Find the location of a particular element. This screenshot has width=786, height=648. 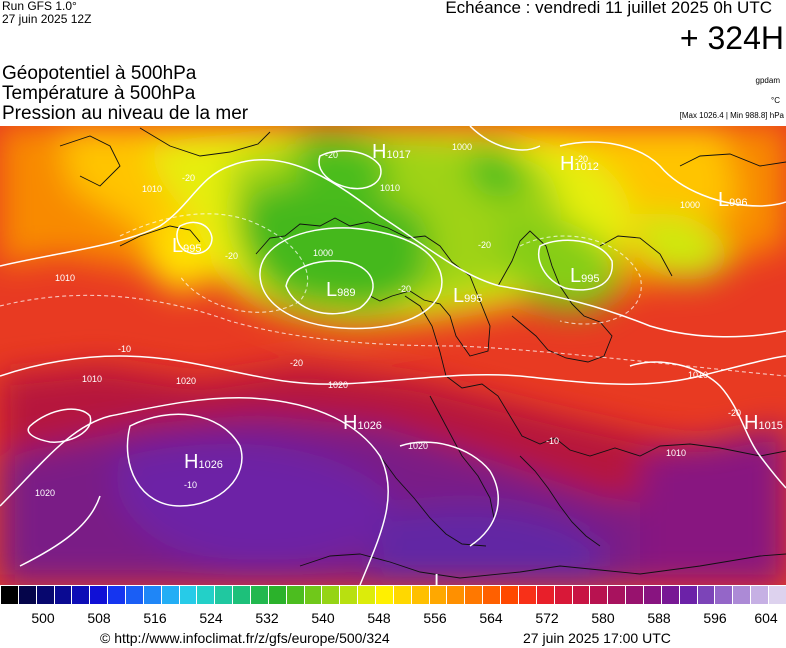

high-pressure-label: H1012 is located at coordinates (579, 164).